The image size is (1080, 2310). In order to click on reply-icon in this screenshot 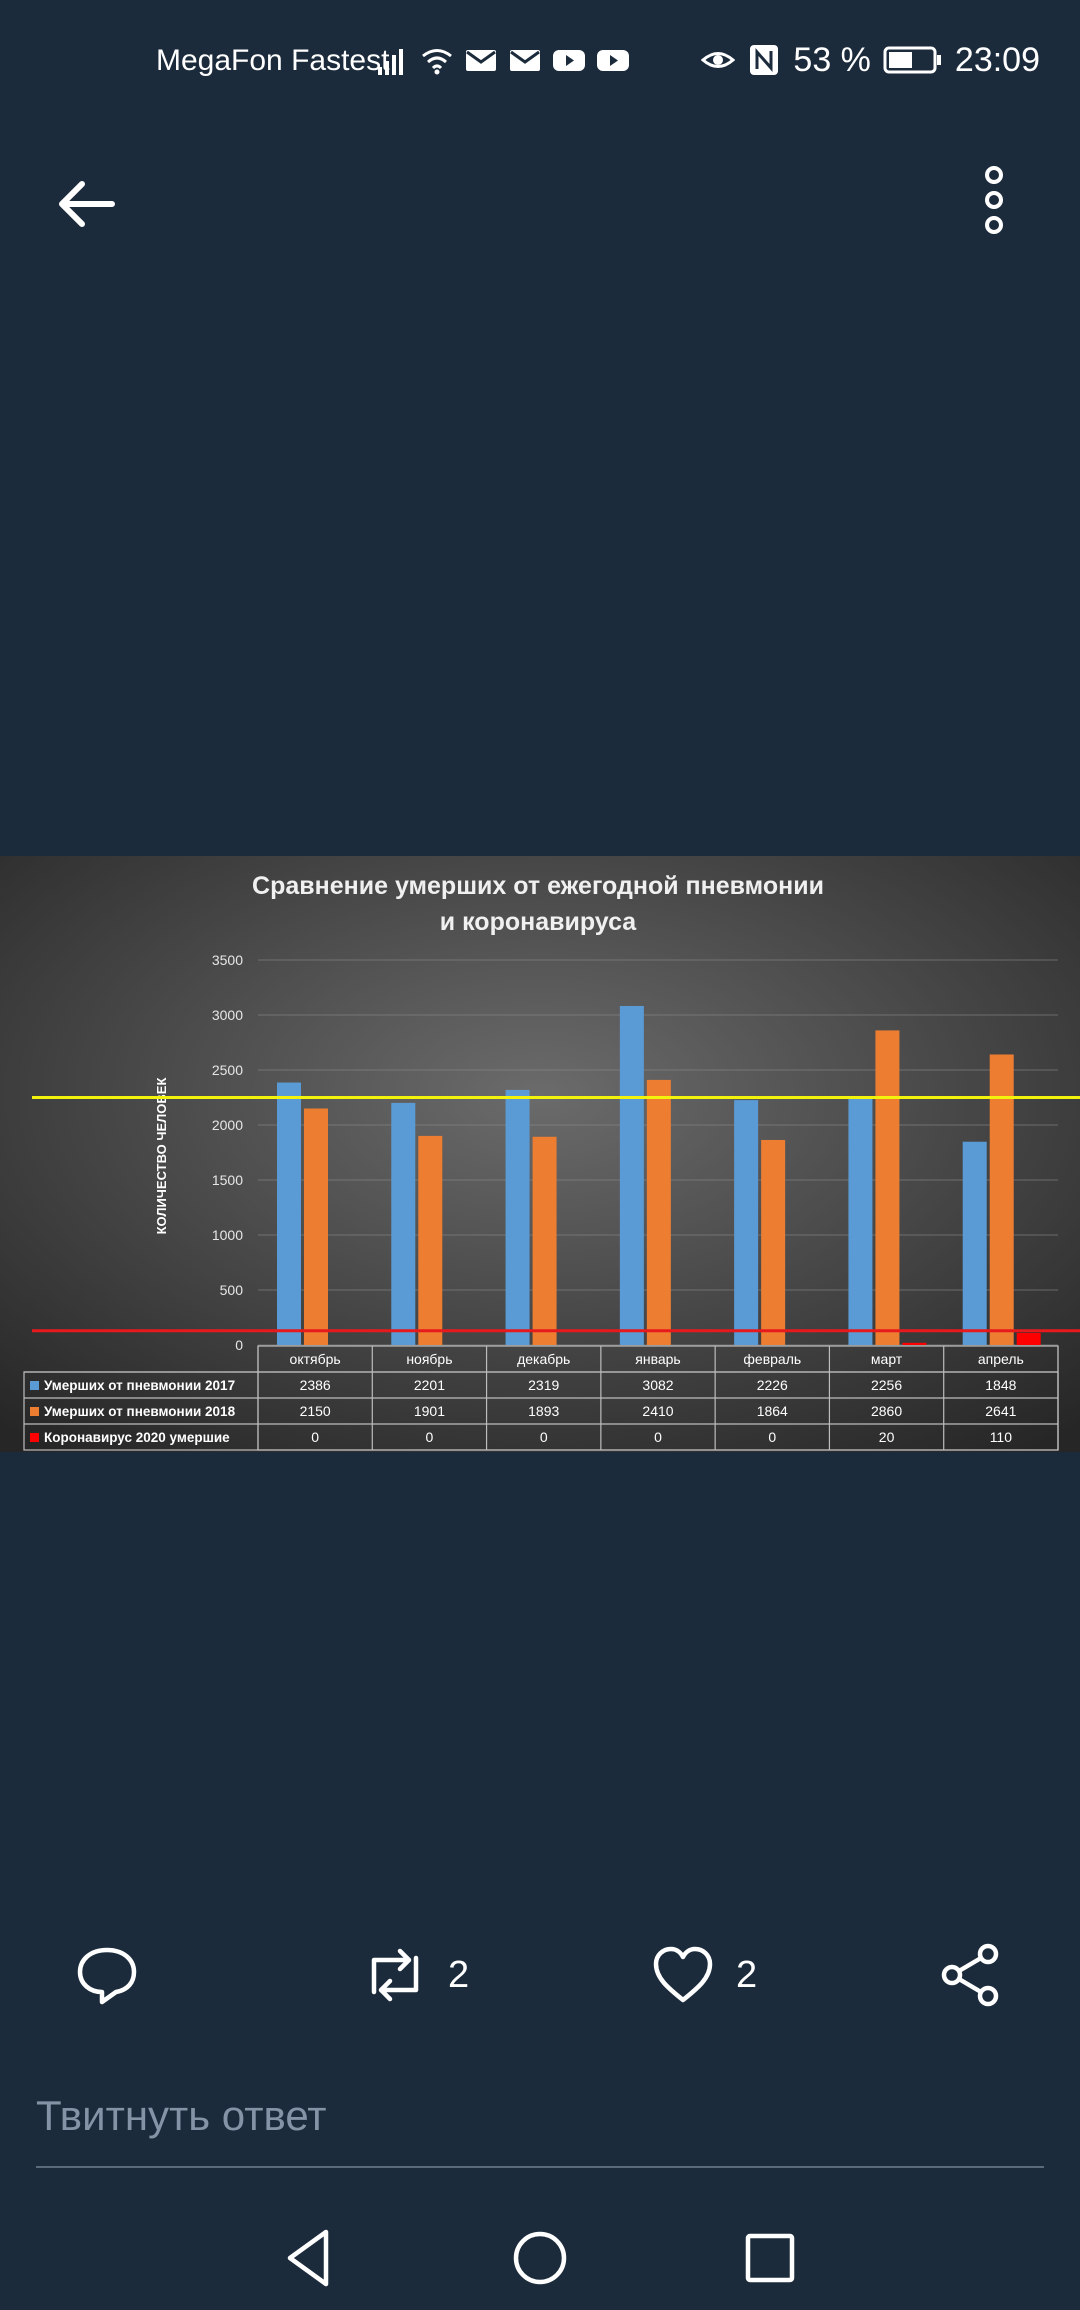, I will do `click(107, 1976)`.